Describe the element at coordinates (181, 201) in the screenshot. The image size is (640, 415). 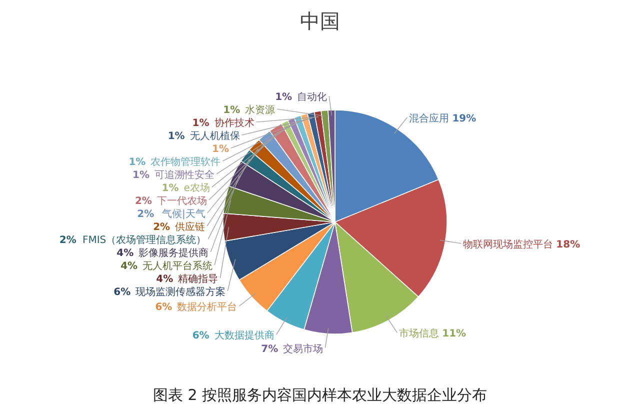
I see `slice-label: 下一代农场` at that location.